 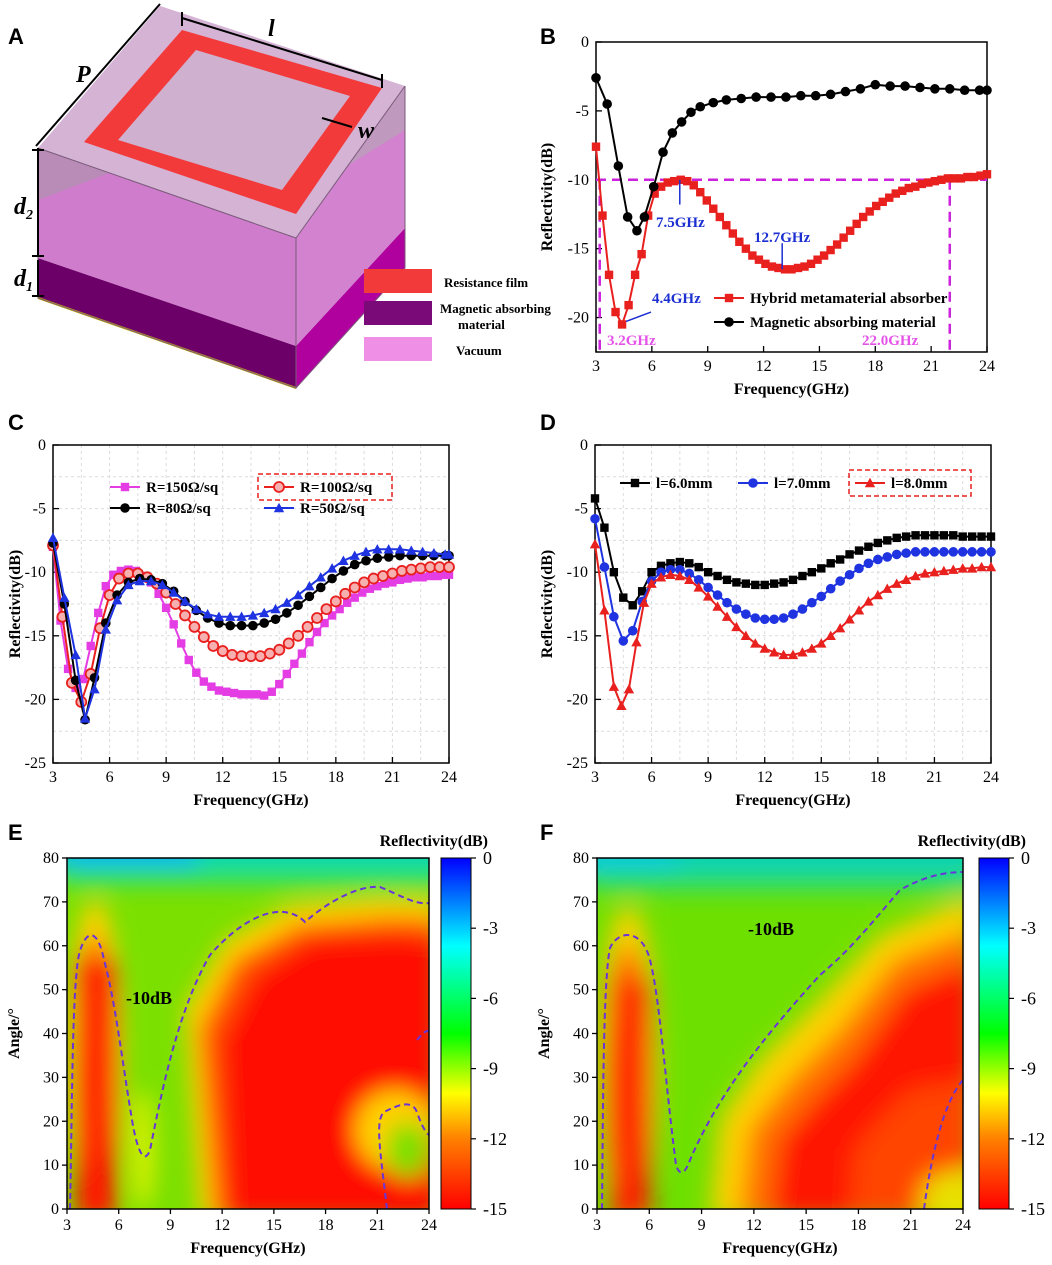 I want to click on legend-r100-marker, so click(x=279, y=487).